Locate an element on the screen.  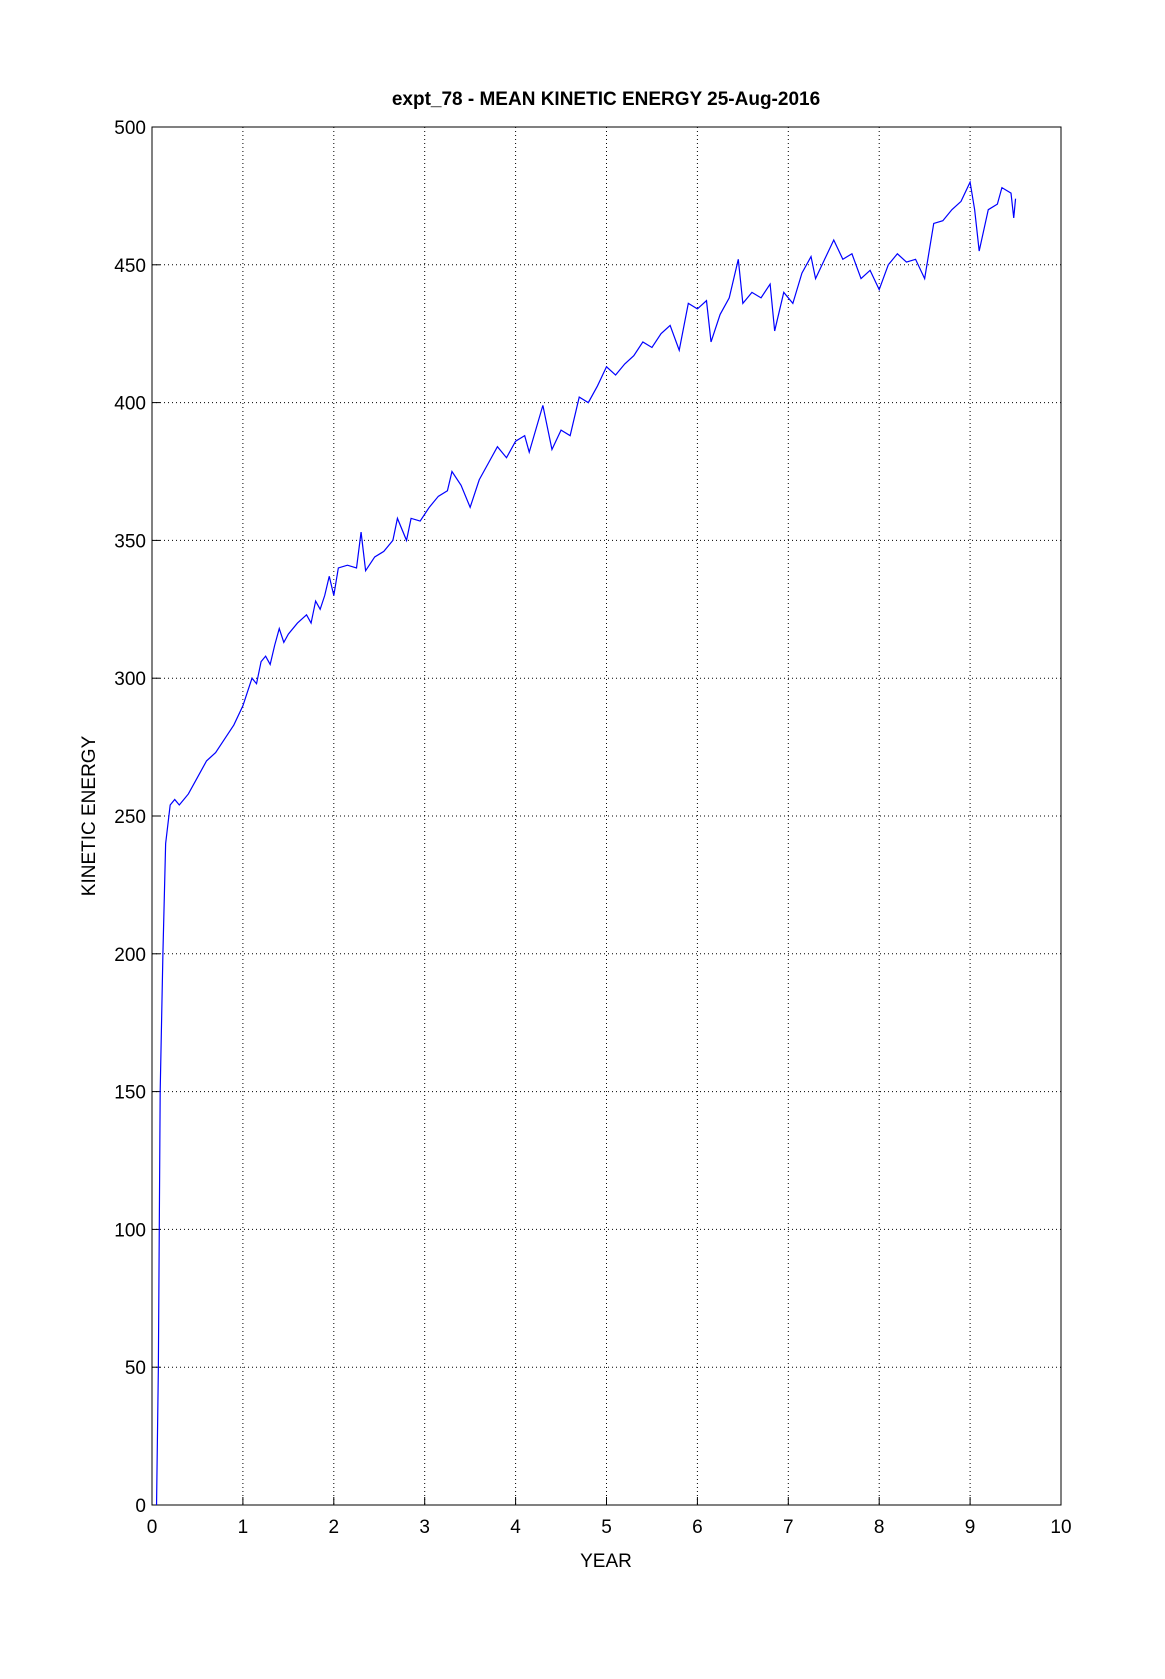
x-axis-label: YEAR is located at coordinates (606, 1561).